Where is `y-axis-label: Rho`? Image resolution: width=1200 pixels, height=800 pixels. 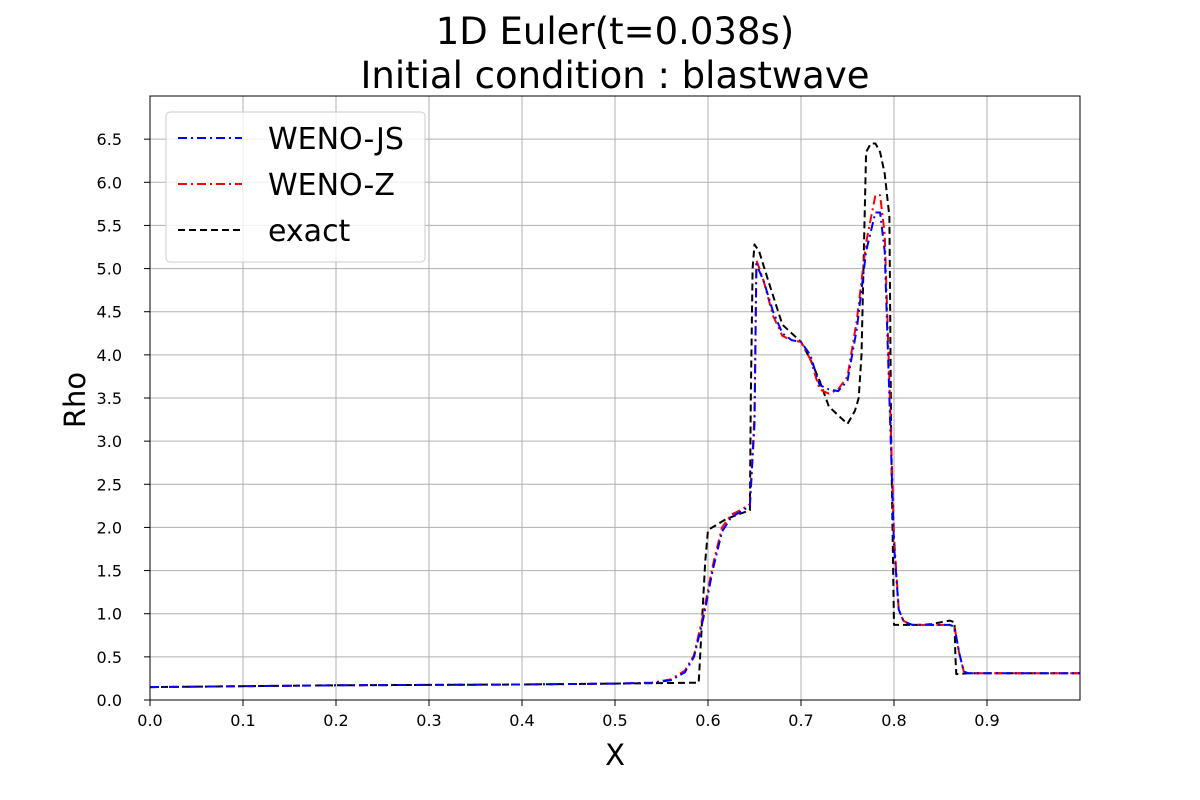
y-axis-label: Rho is located at coordinates (75, 400).